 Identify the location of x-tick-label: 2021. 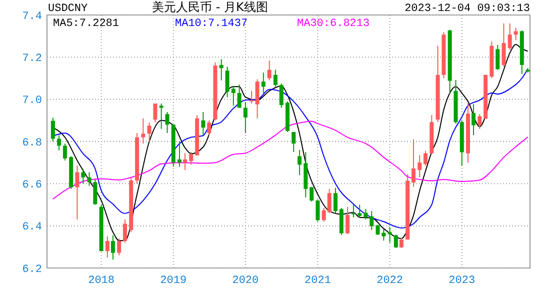
(318, 281).